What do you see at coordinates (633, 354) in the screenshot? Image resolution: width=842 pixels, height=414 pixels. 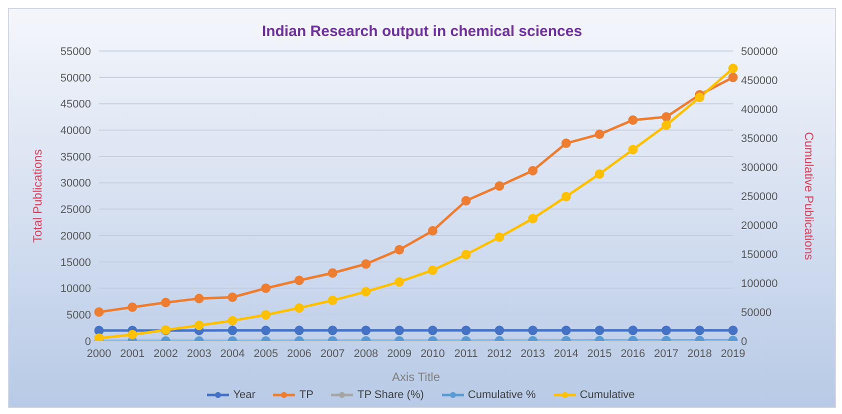 I see `x-tick-label: 2016` at bounding box center [633, 354].